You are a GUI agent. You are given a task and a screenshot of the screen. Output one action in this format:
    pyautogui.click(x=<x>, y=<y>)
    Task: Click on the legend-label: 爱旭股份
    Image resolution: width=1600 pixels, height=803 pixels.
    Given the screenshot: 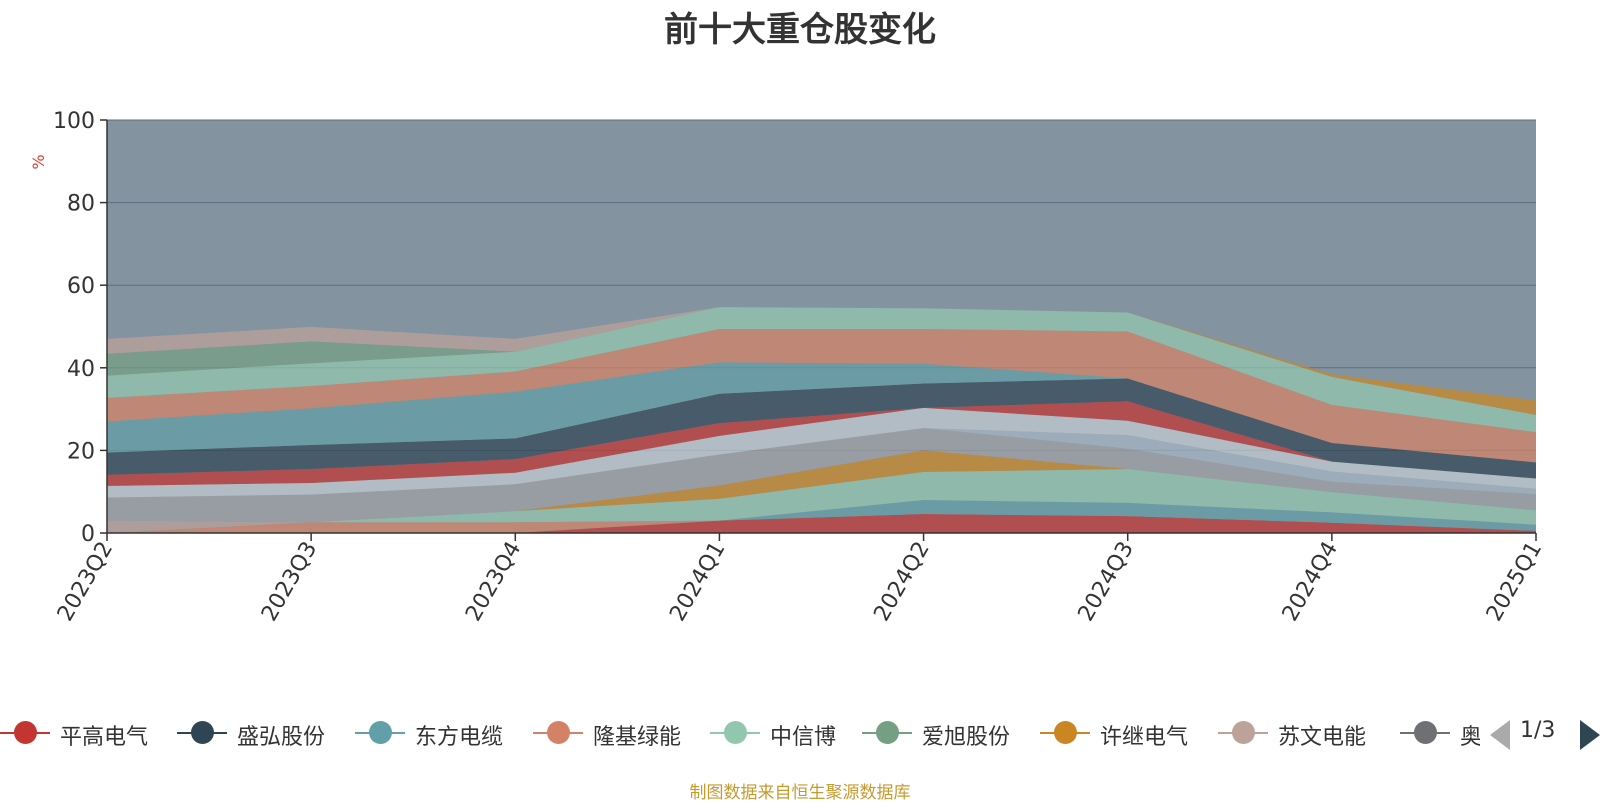 What is the action you would take?
    pyautogui.click(x=966, y=737)
    